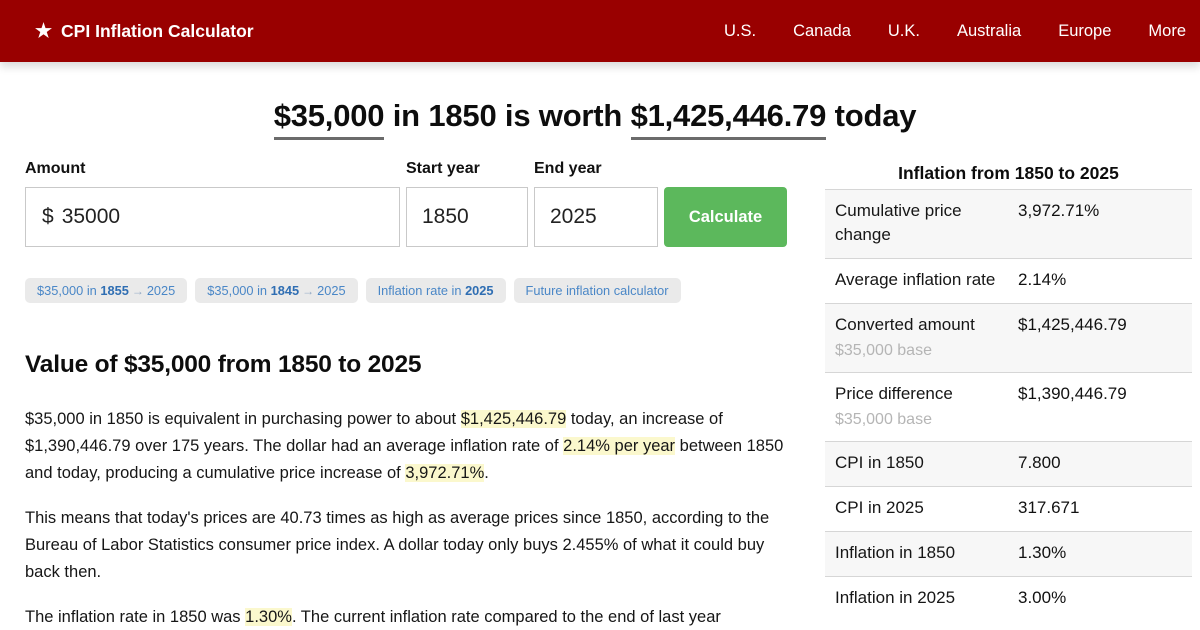 The width and height of the screenshot is (1200, 630). I want to click on row-value: $1,425,446.79, so click(1072, 324).